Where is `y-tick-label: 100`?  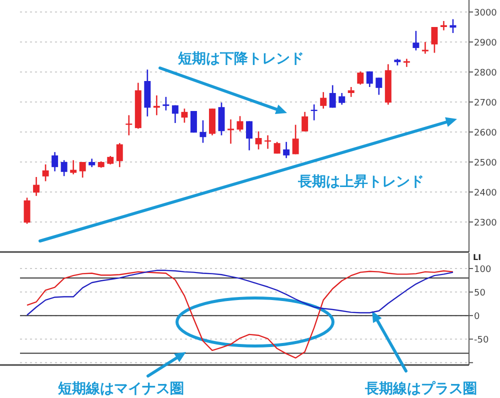
y-tick-label: 100 is located at coordinates (483, 270).